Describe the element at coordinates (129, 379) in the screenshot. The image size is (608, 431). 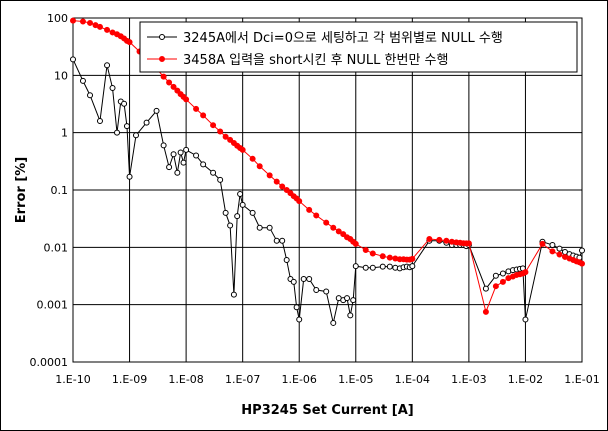
I see `x-tick-label: 1.E-09` at that location.